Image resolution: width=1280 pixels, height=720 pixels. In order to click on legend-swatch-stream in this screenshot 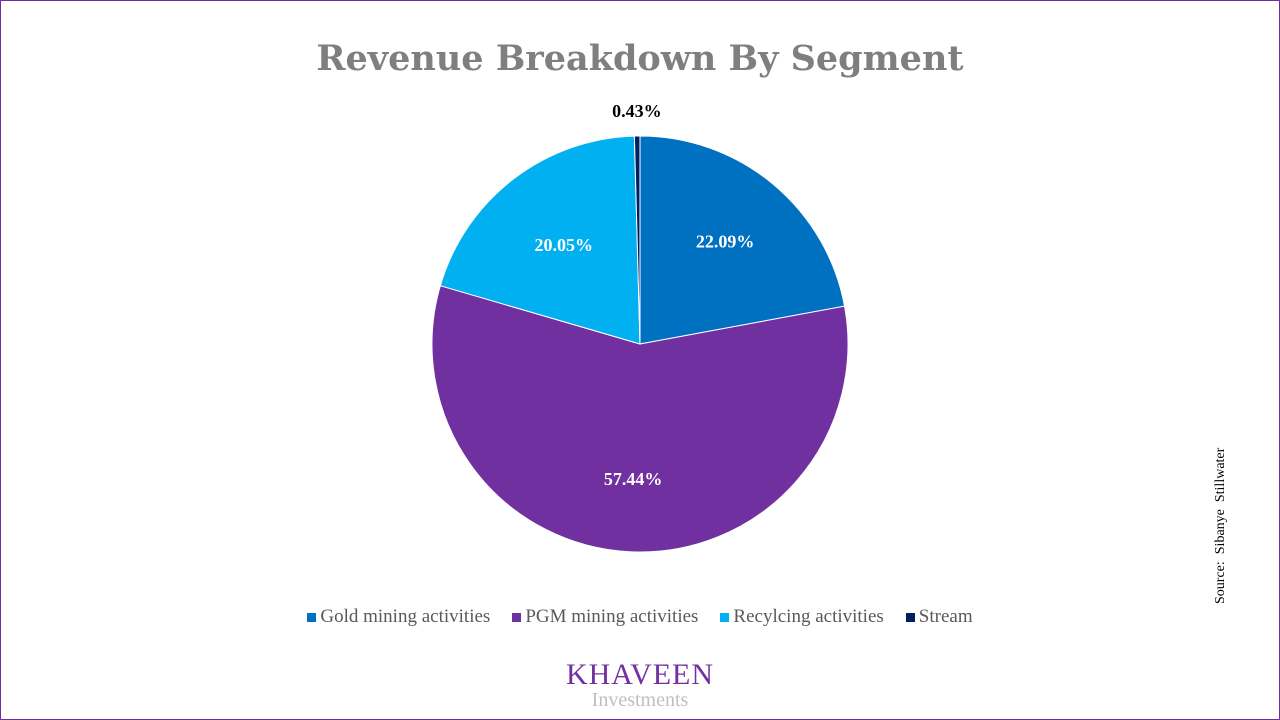, I will do `click(910, 617)`.